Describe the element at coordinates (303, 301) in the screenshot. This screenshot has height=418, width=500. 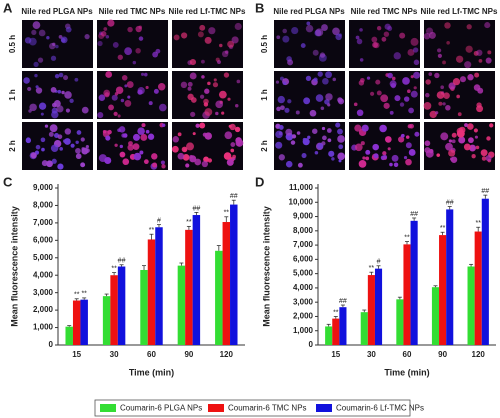
I see `y-tick-label: 3,000` at that location.